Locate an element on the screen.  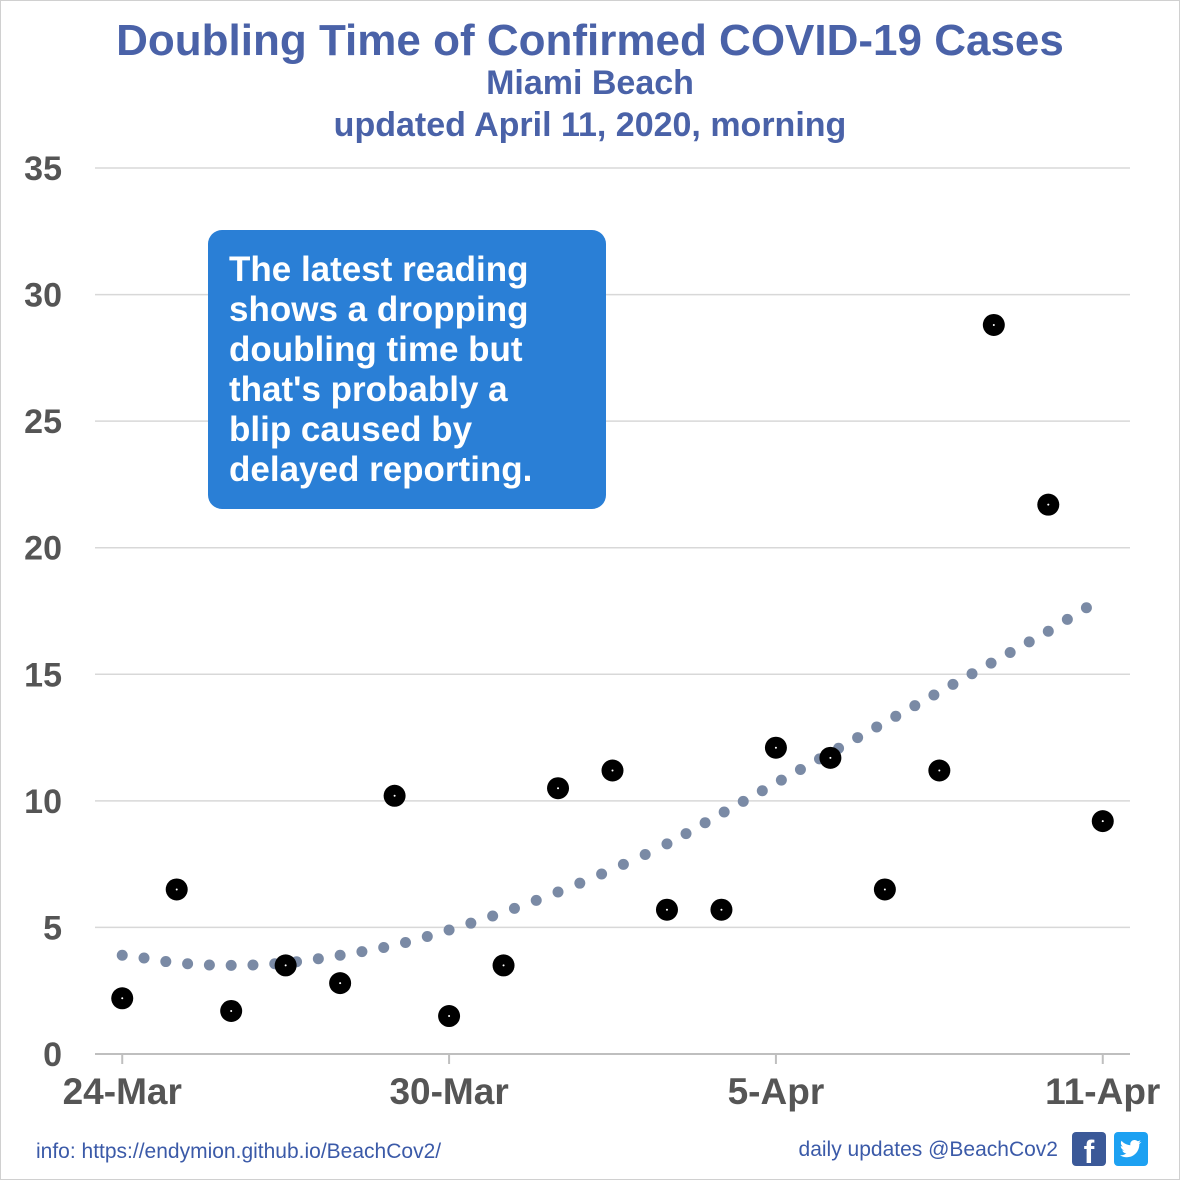
y-tick-label: 25 is located at coordinates (43, 422).